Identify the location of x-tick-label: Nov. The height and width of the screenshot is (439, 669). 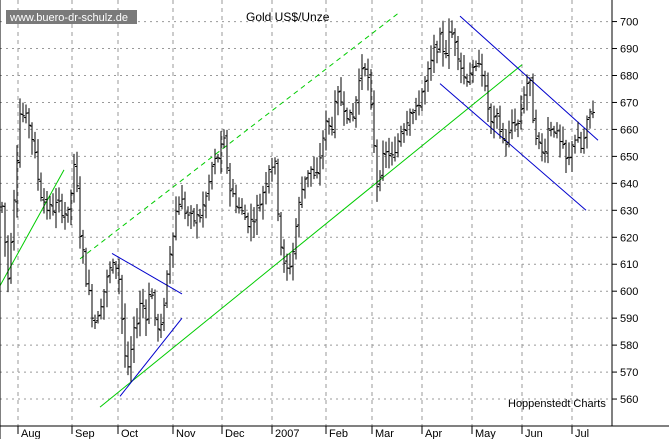
(186, 433).